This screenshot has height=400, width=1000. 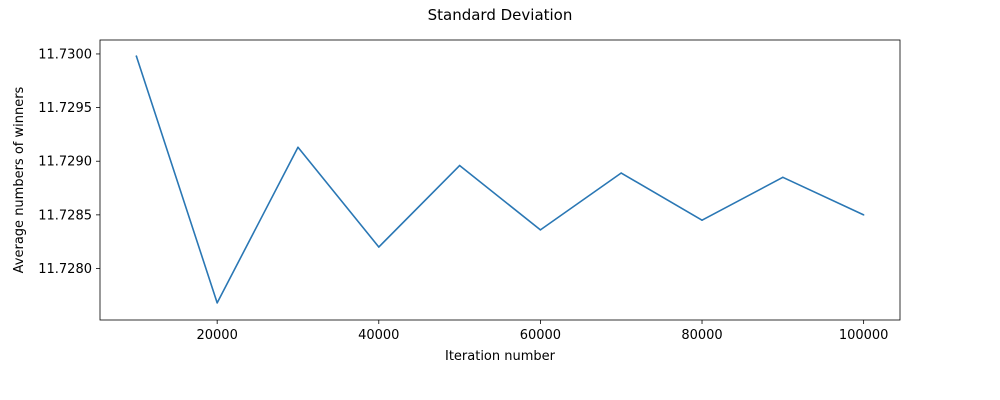 I want to click on y-tick-label: 11.7280, so click(x=65, y=269).